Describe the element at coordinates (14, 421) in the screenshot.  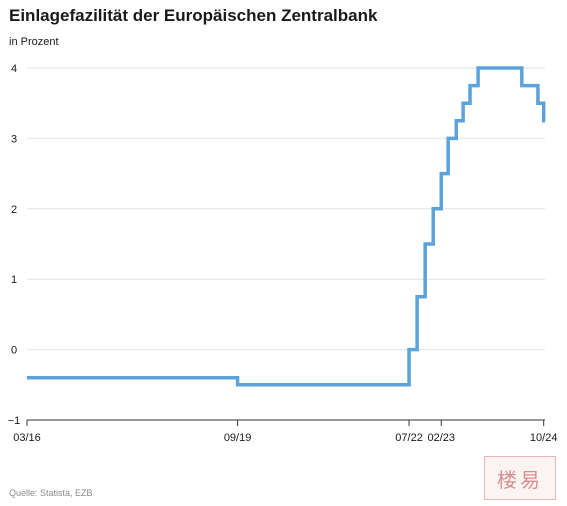
I see `y-tick-label: −1` at that location.